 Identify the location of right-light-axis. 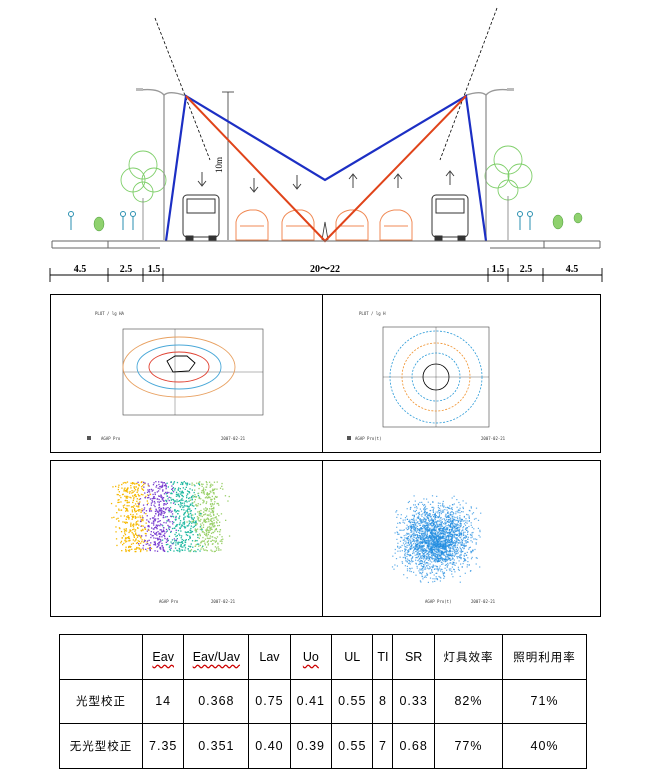
(468, 84).